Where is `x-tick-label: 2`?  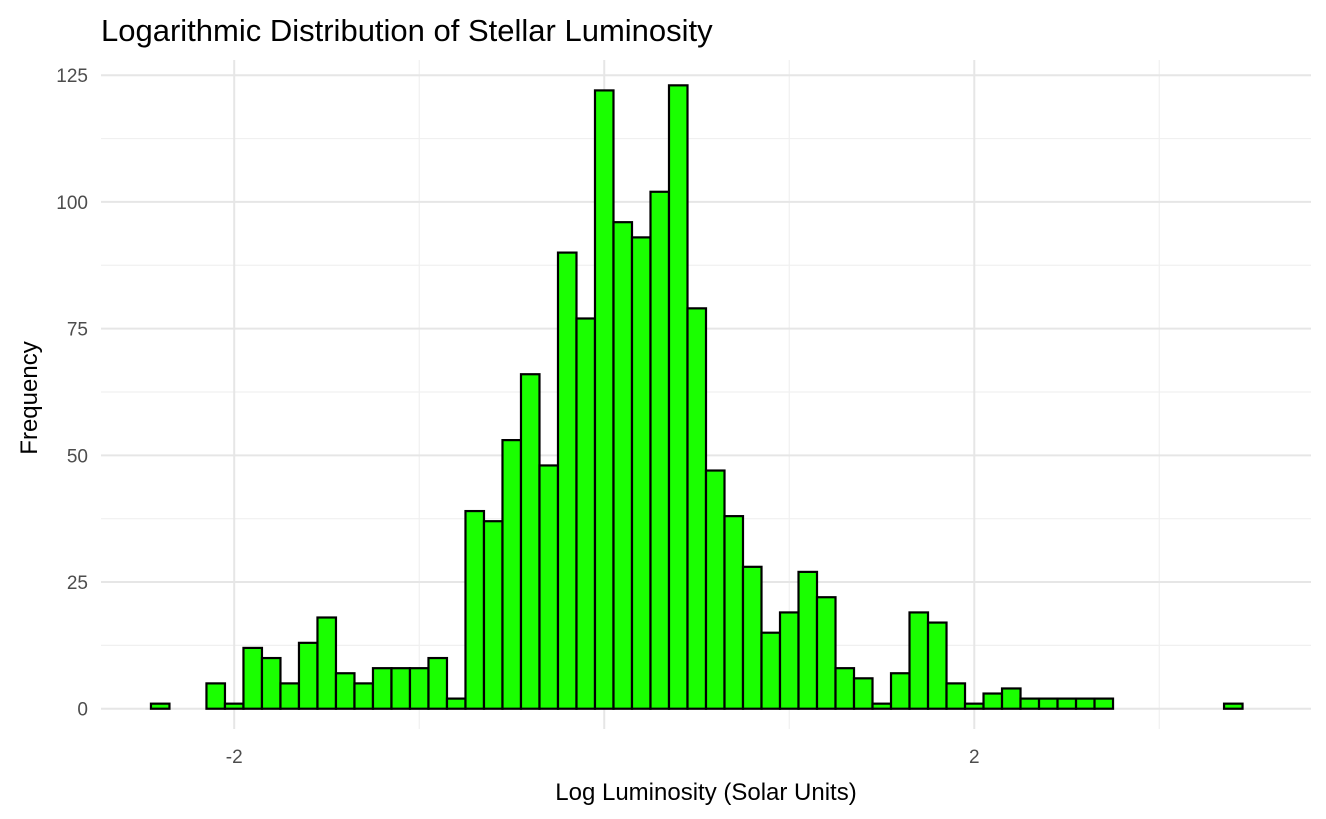 x-tick-label: 2 is located at coordinates (974, 757).